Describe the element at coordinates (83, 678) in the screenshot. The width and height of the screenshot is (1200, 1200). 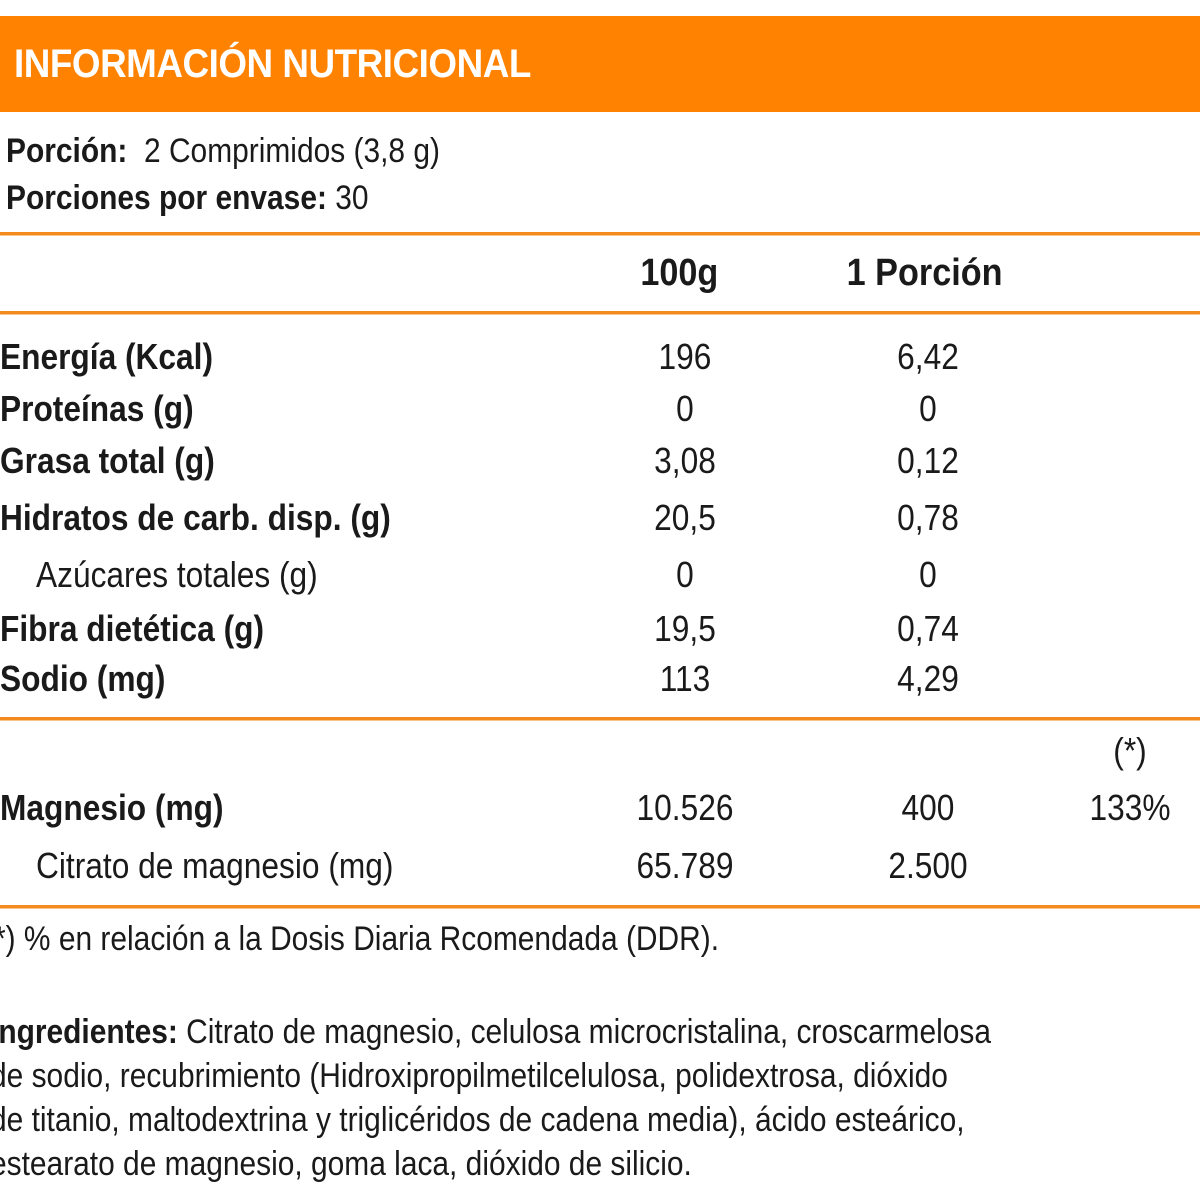
I see `nutrient-label: Sodio (mg)` at that location.